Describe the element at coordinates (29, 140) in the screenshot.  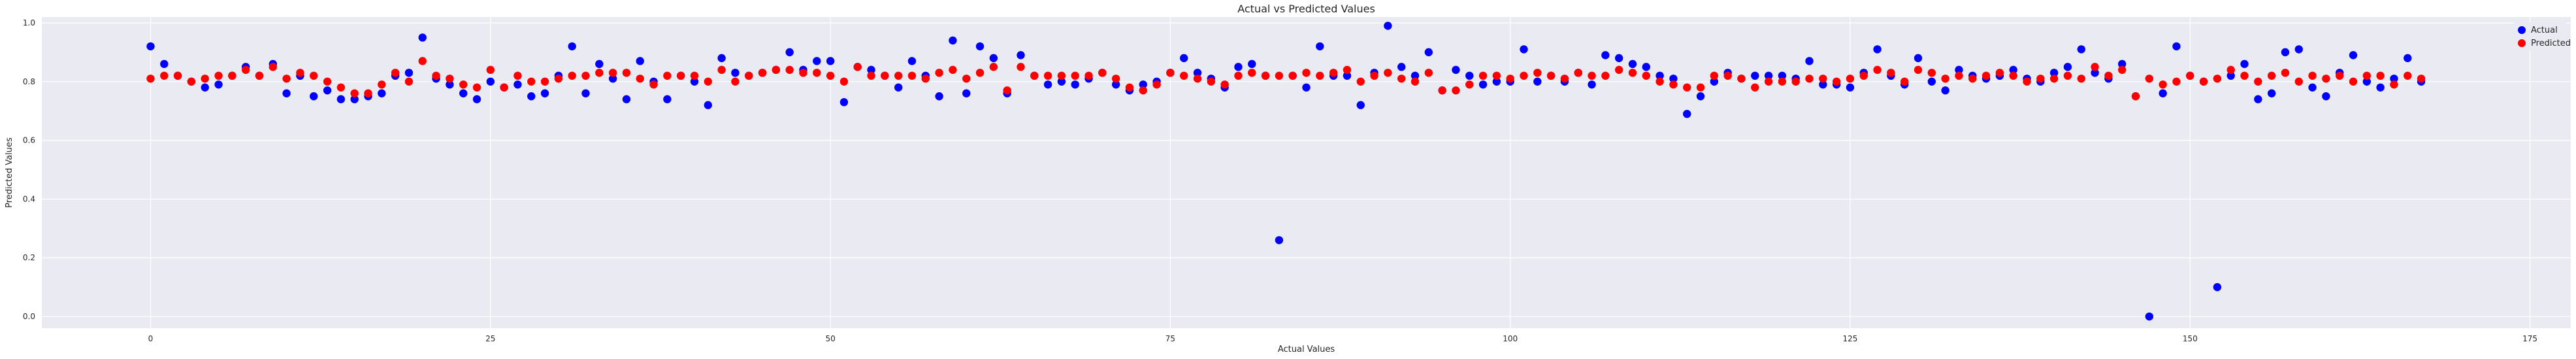
I see `y-tick-label: 0.6` at that location.